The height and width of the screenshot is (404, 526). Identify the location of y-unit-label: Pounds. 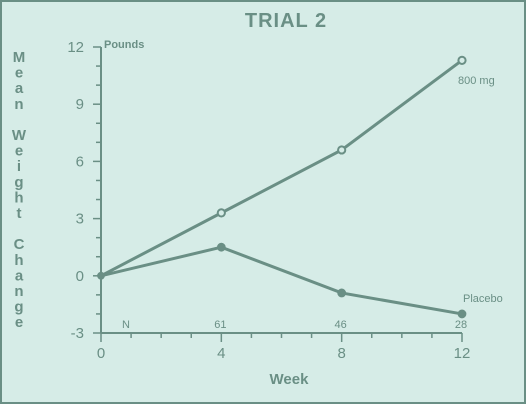
(124, 45).